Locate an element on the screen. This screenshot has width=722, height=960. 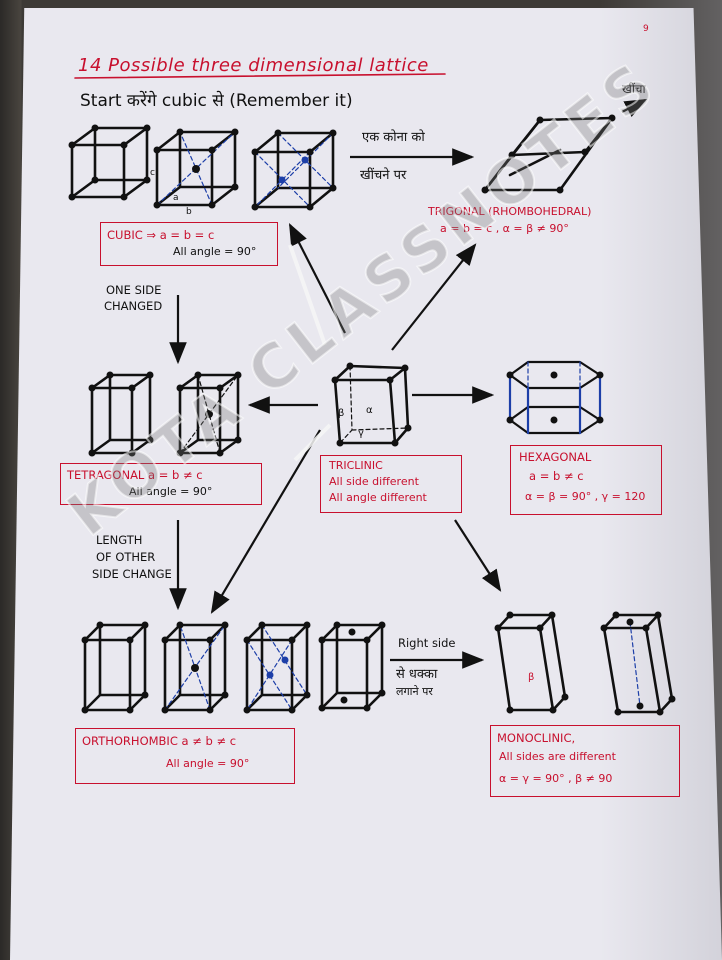
title-underline is located at coordinates (260, 76).